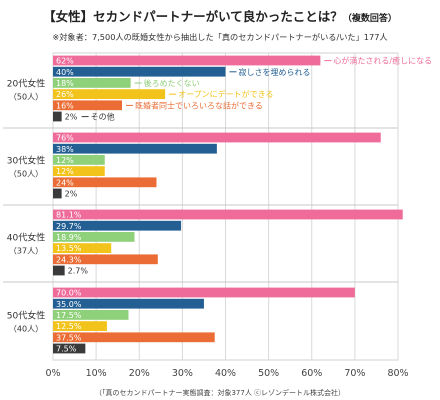 Image resolution: width=440 pixels, height=400 pixels. Describe the element at coordinates (225, 373) in the screenshot. I see `x-tick-label-40: 40%` at that location.